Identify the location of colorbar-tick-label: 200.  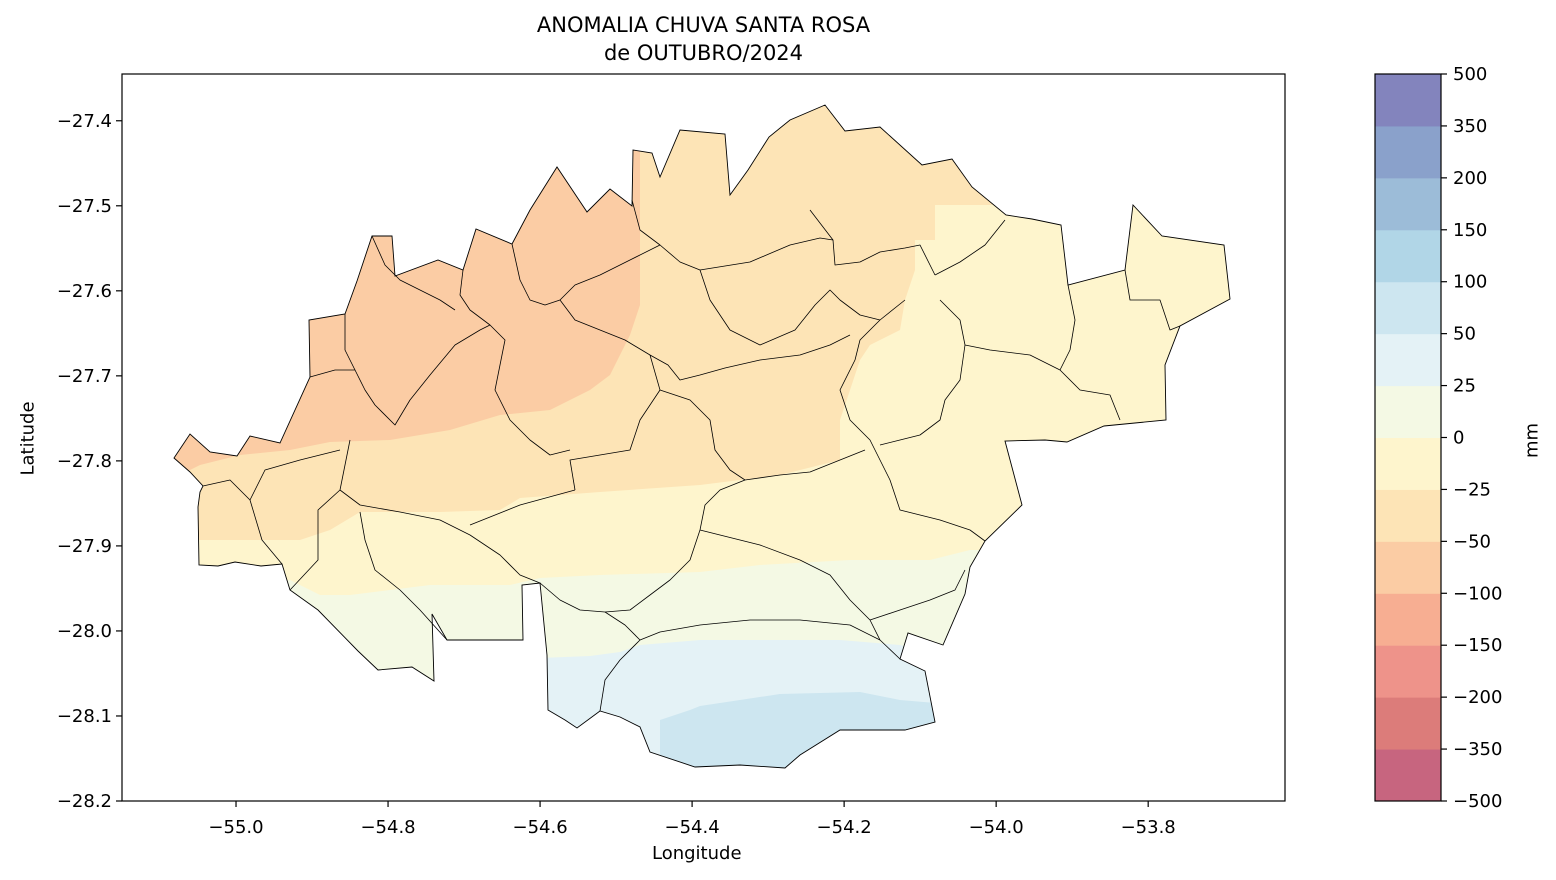
(1470, 178).